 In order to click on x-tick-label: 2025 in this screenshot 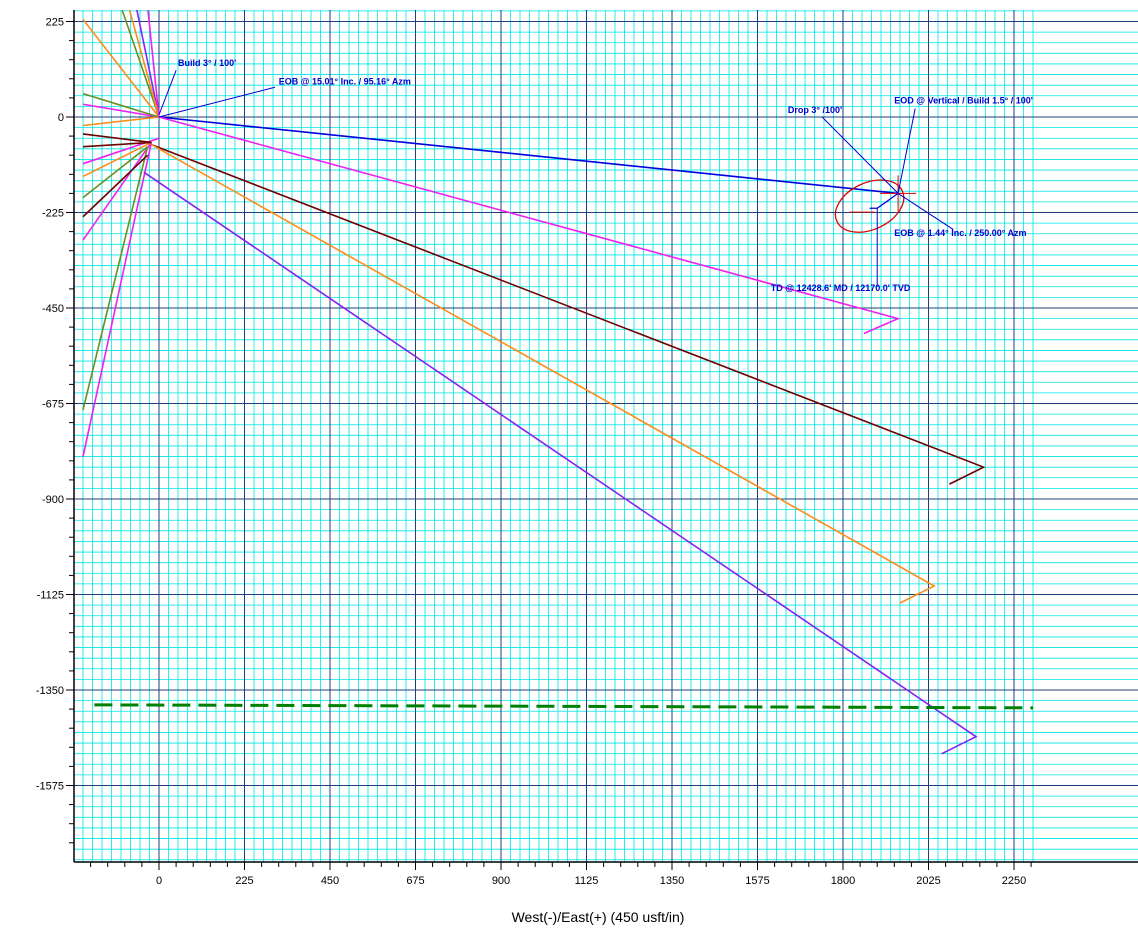, I will do `click(928, 881)`.